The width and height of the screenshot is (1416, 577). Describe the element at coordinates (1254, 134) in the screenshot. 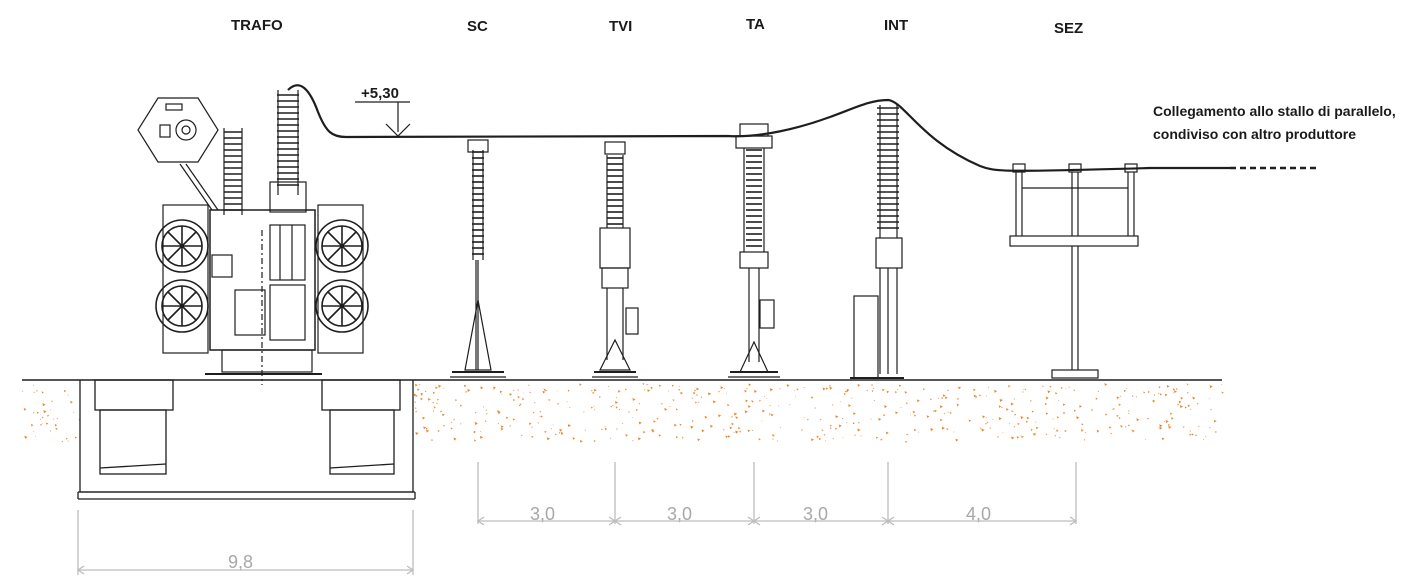

I see `connection-note-line2: condiviso con altro produttore` at that location.